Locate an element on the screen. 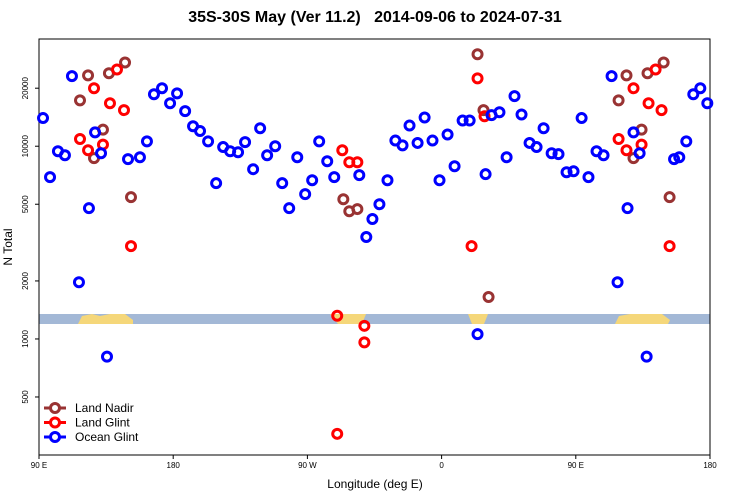 The width and height of the screenshot is (750, 500). legend-label: Ocean Glint is located at coordinates (107, 437).